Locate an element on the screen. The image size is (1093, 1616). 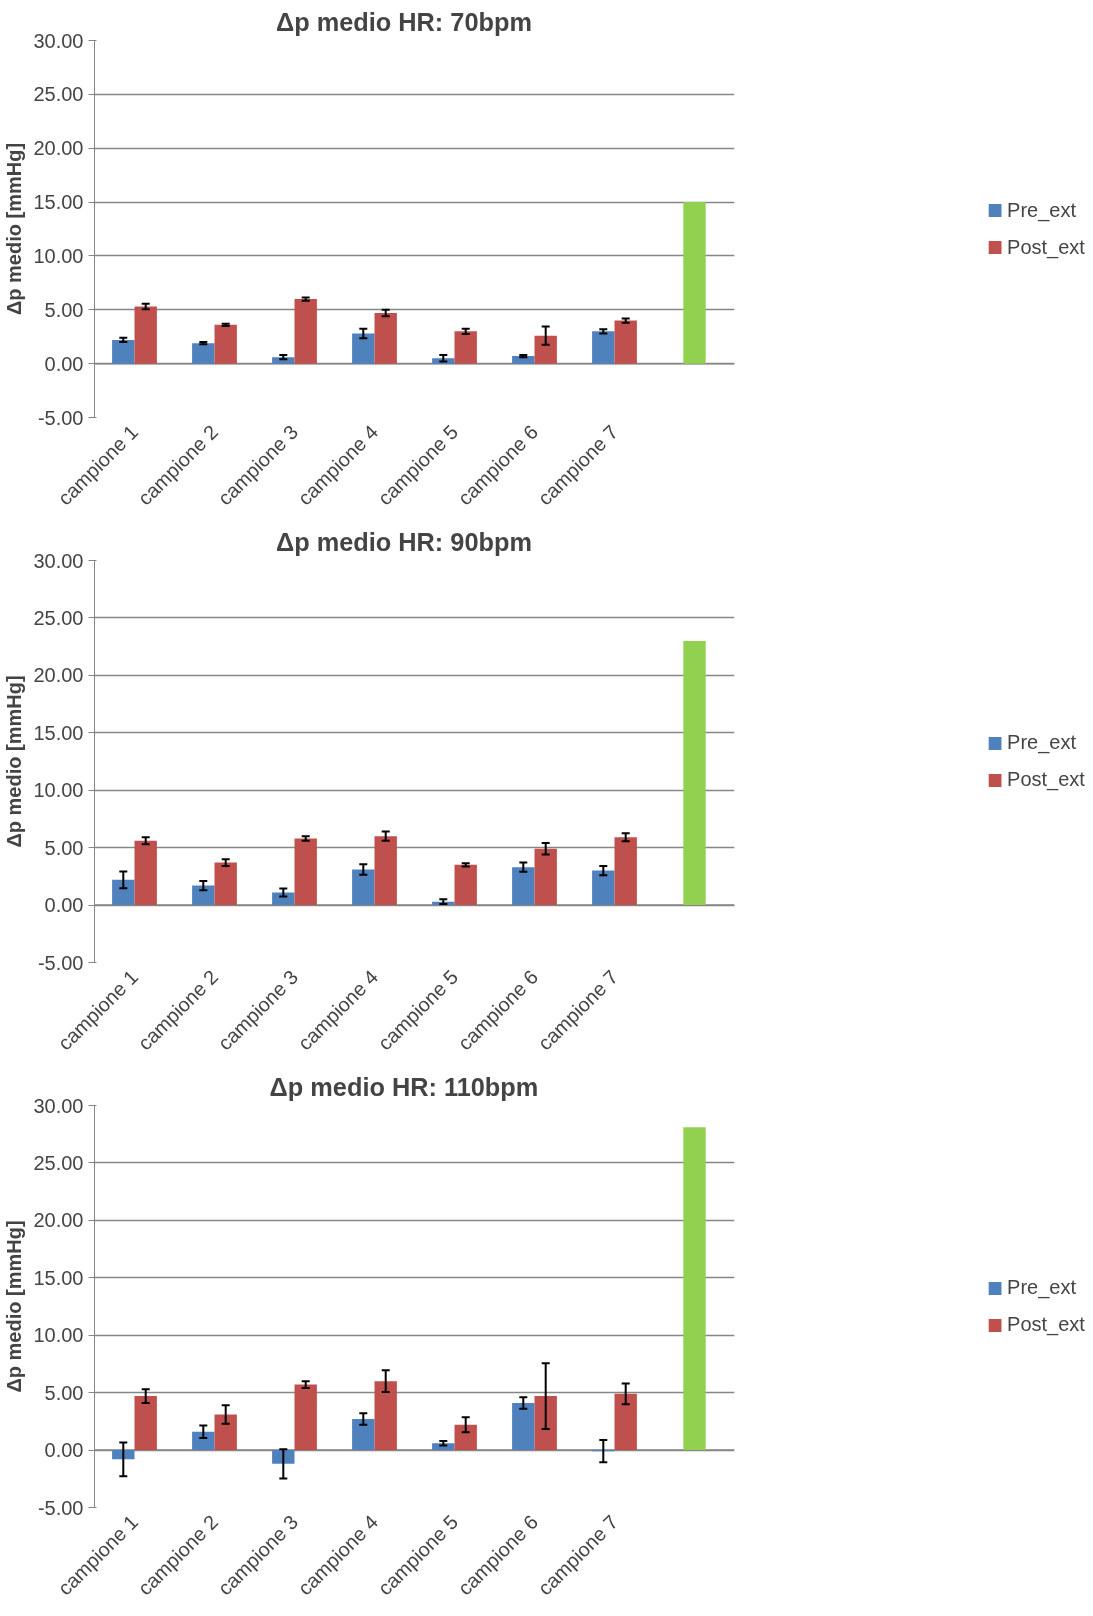
chart-title: Δp medio HR: 70bpm is located at coordinates (403, 21).